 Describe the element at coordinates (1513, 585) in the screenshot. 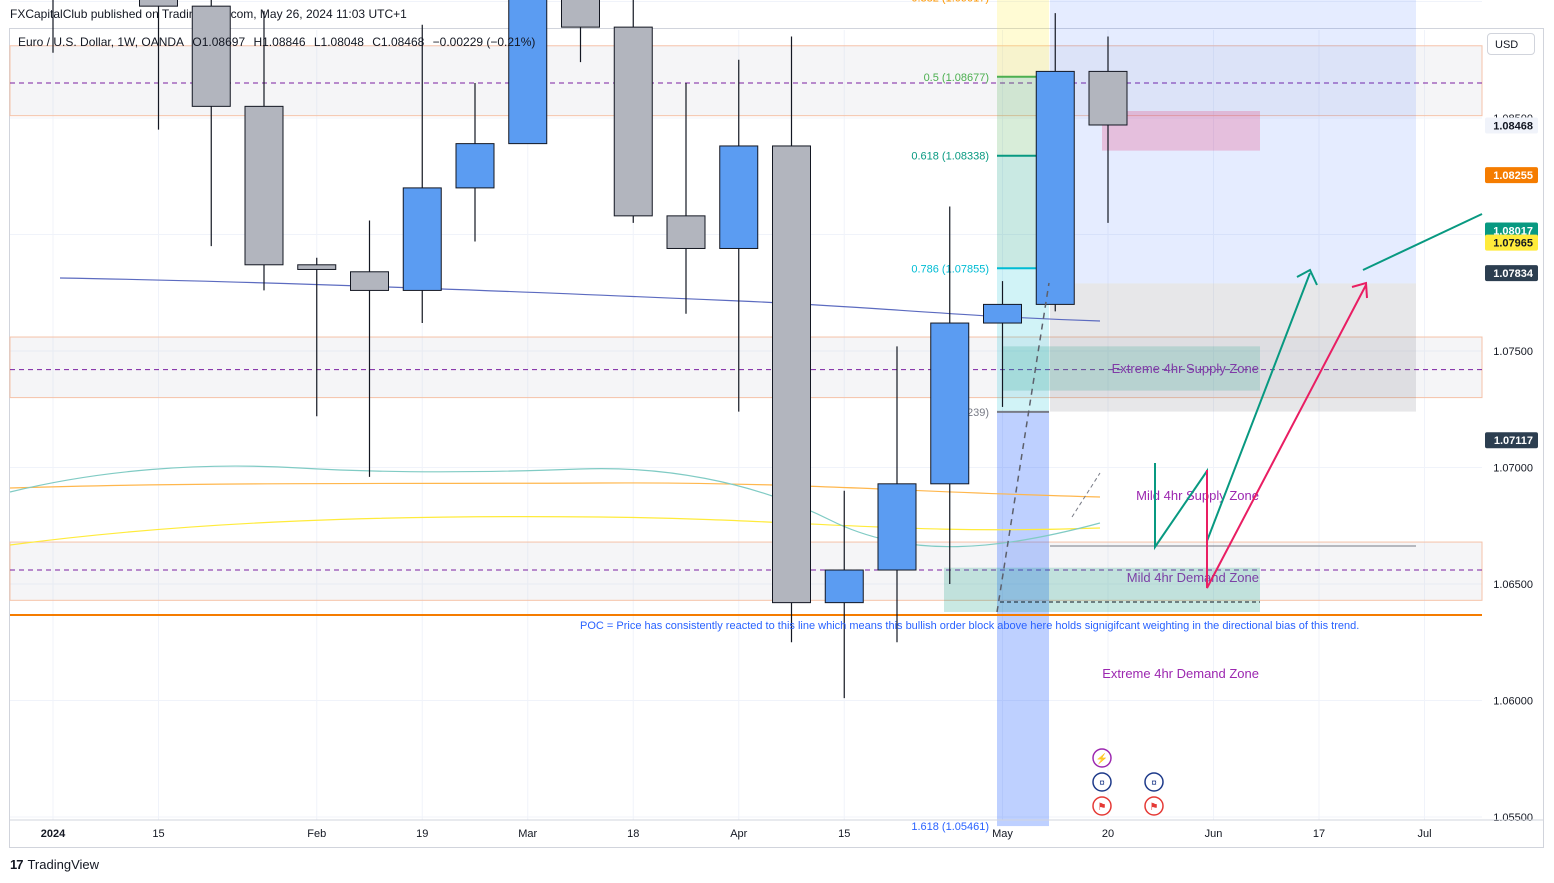

I see `price-tick-label: 1.06500` at that location.